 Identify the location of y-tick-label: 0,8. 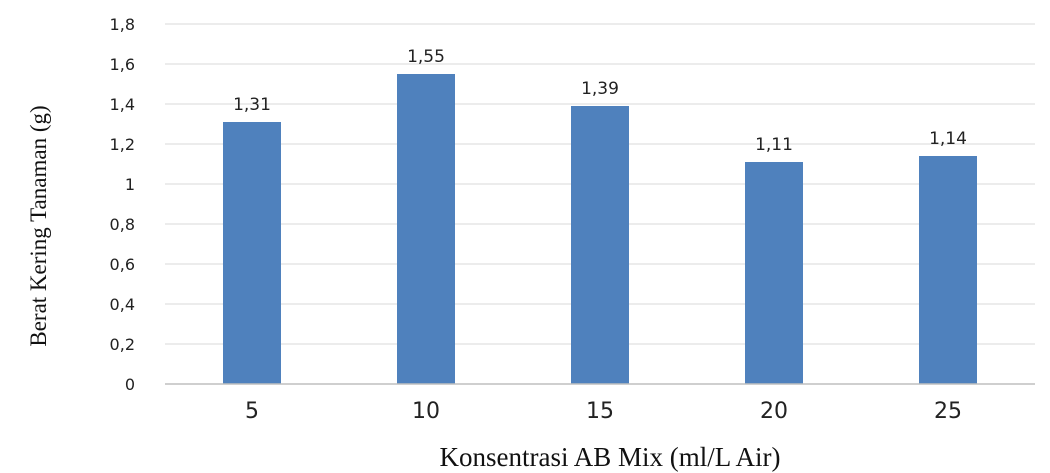
(122, 224).